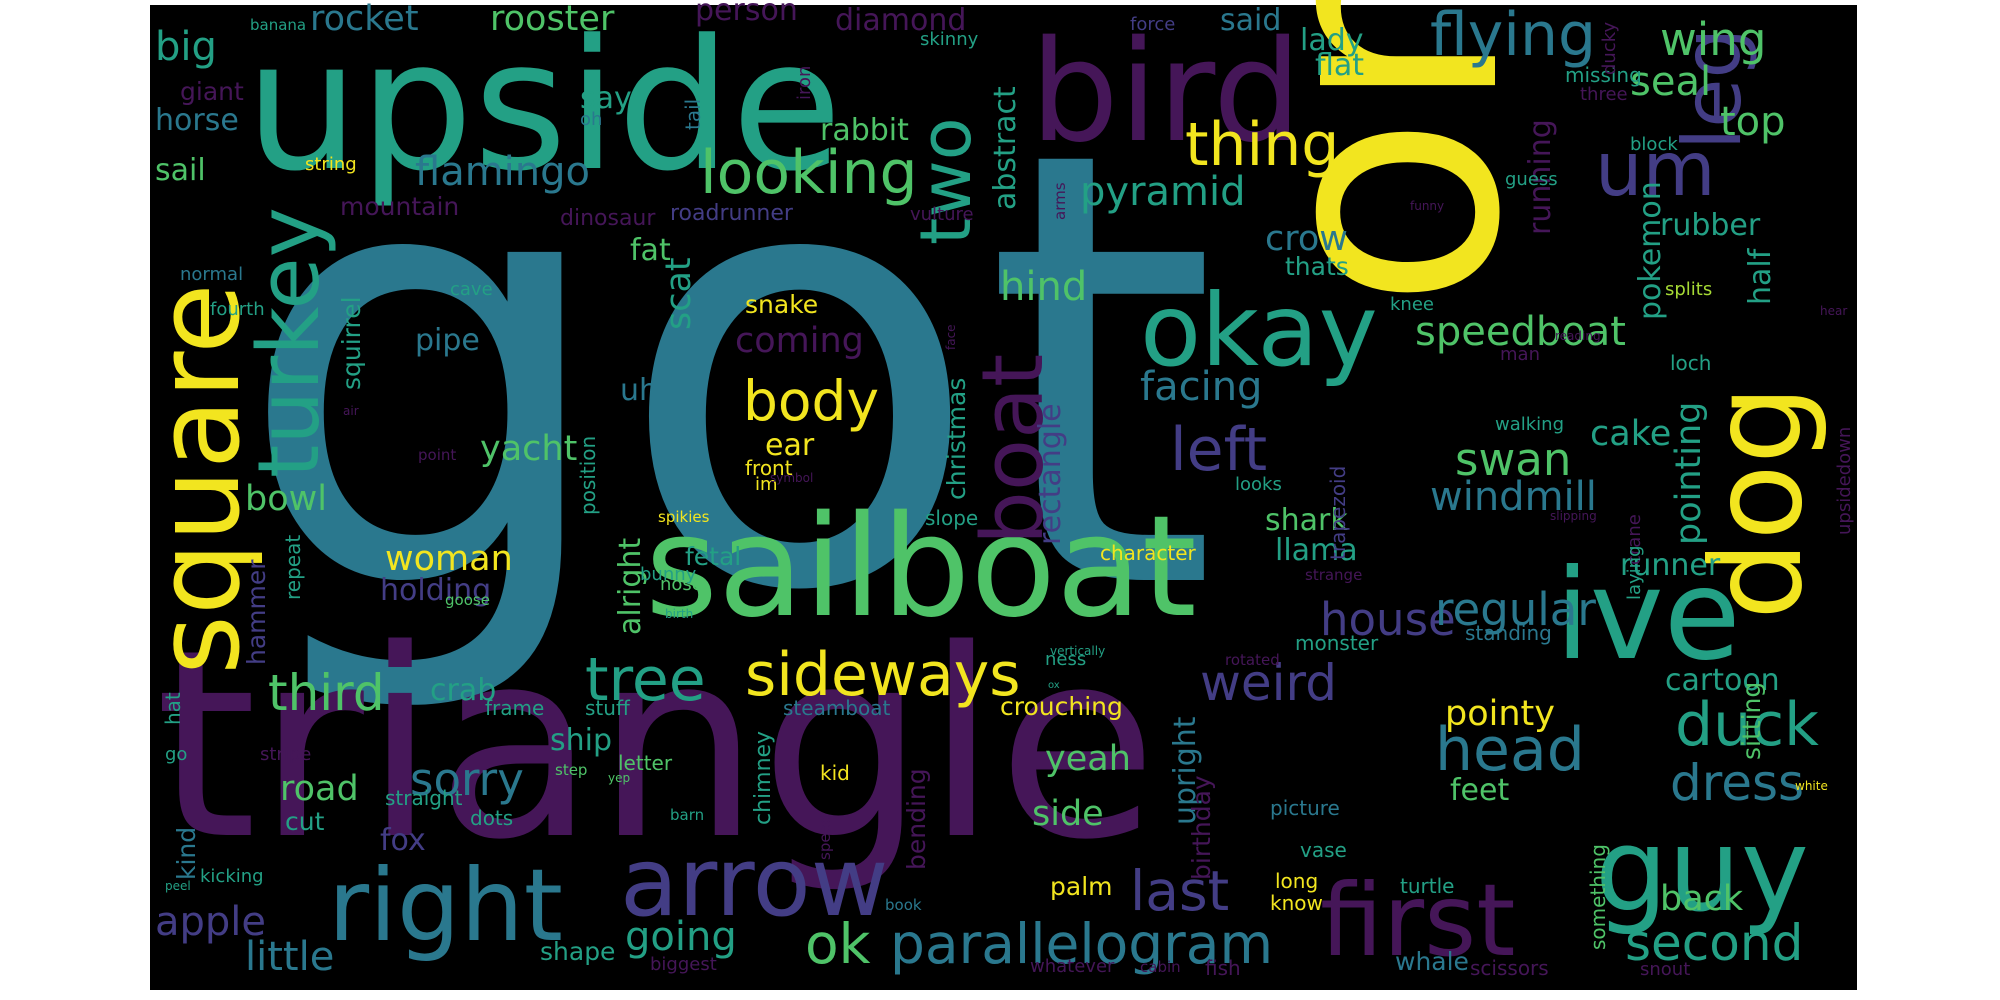 The width and height of the screenshot is (2000, 1000). I want to click on word-sail: sail, so click(180, 170).